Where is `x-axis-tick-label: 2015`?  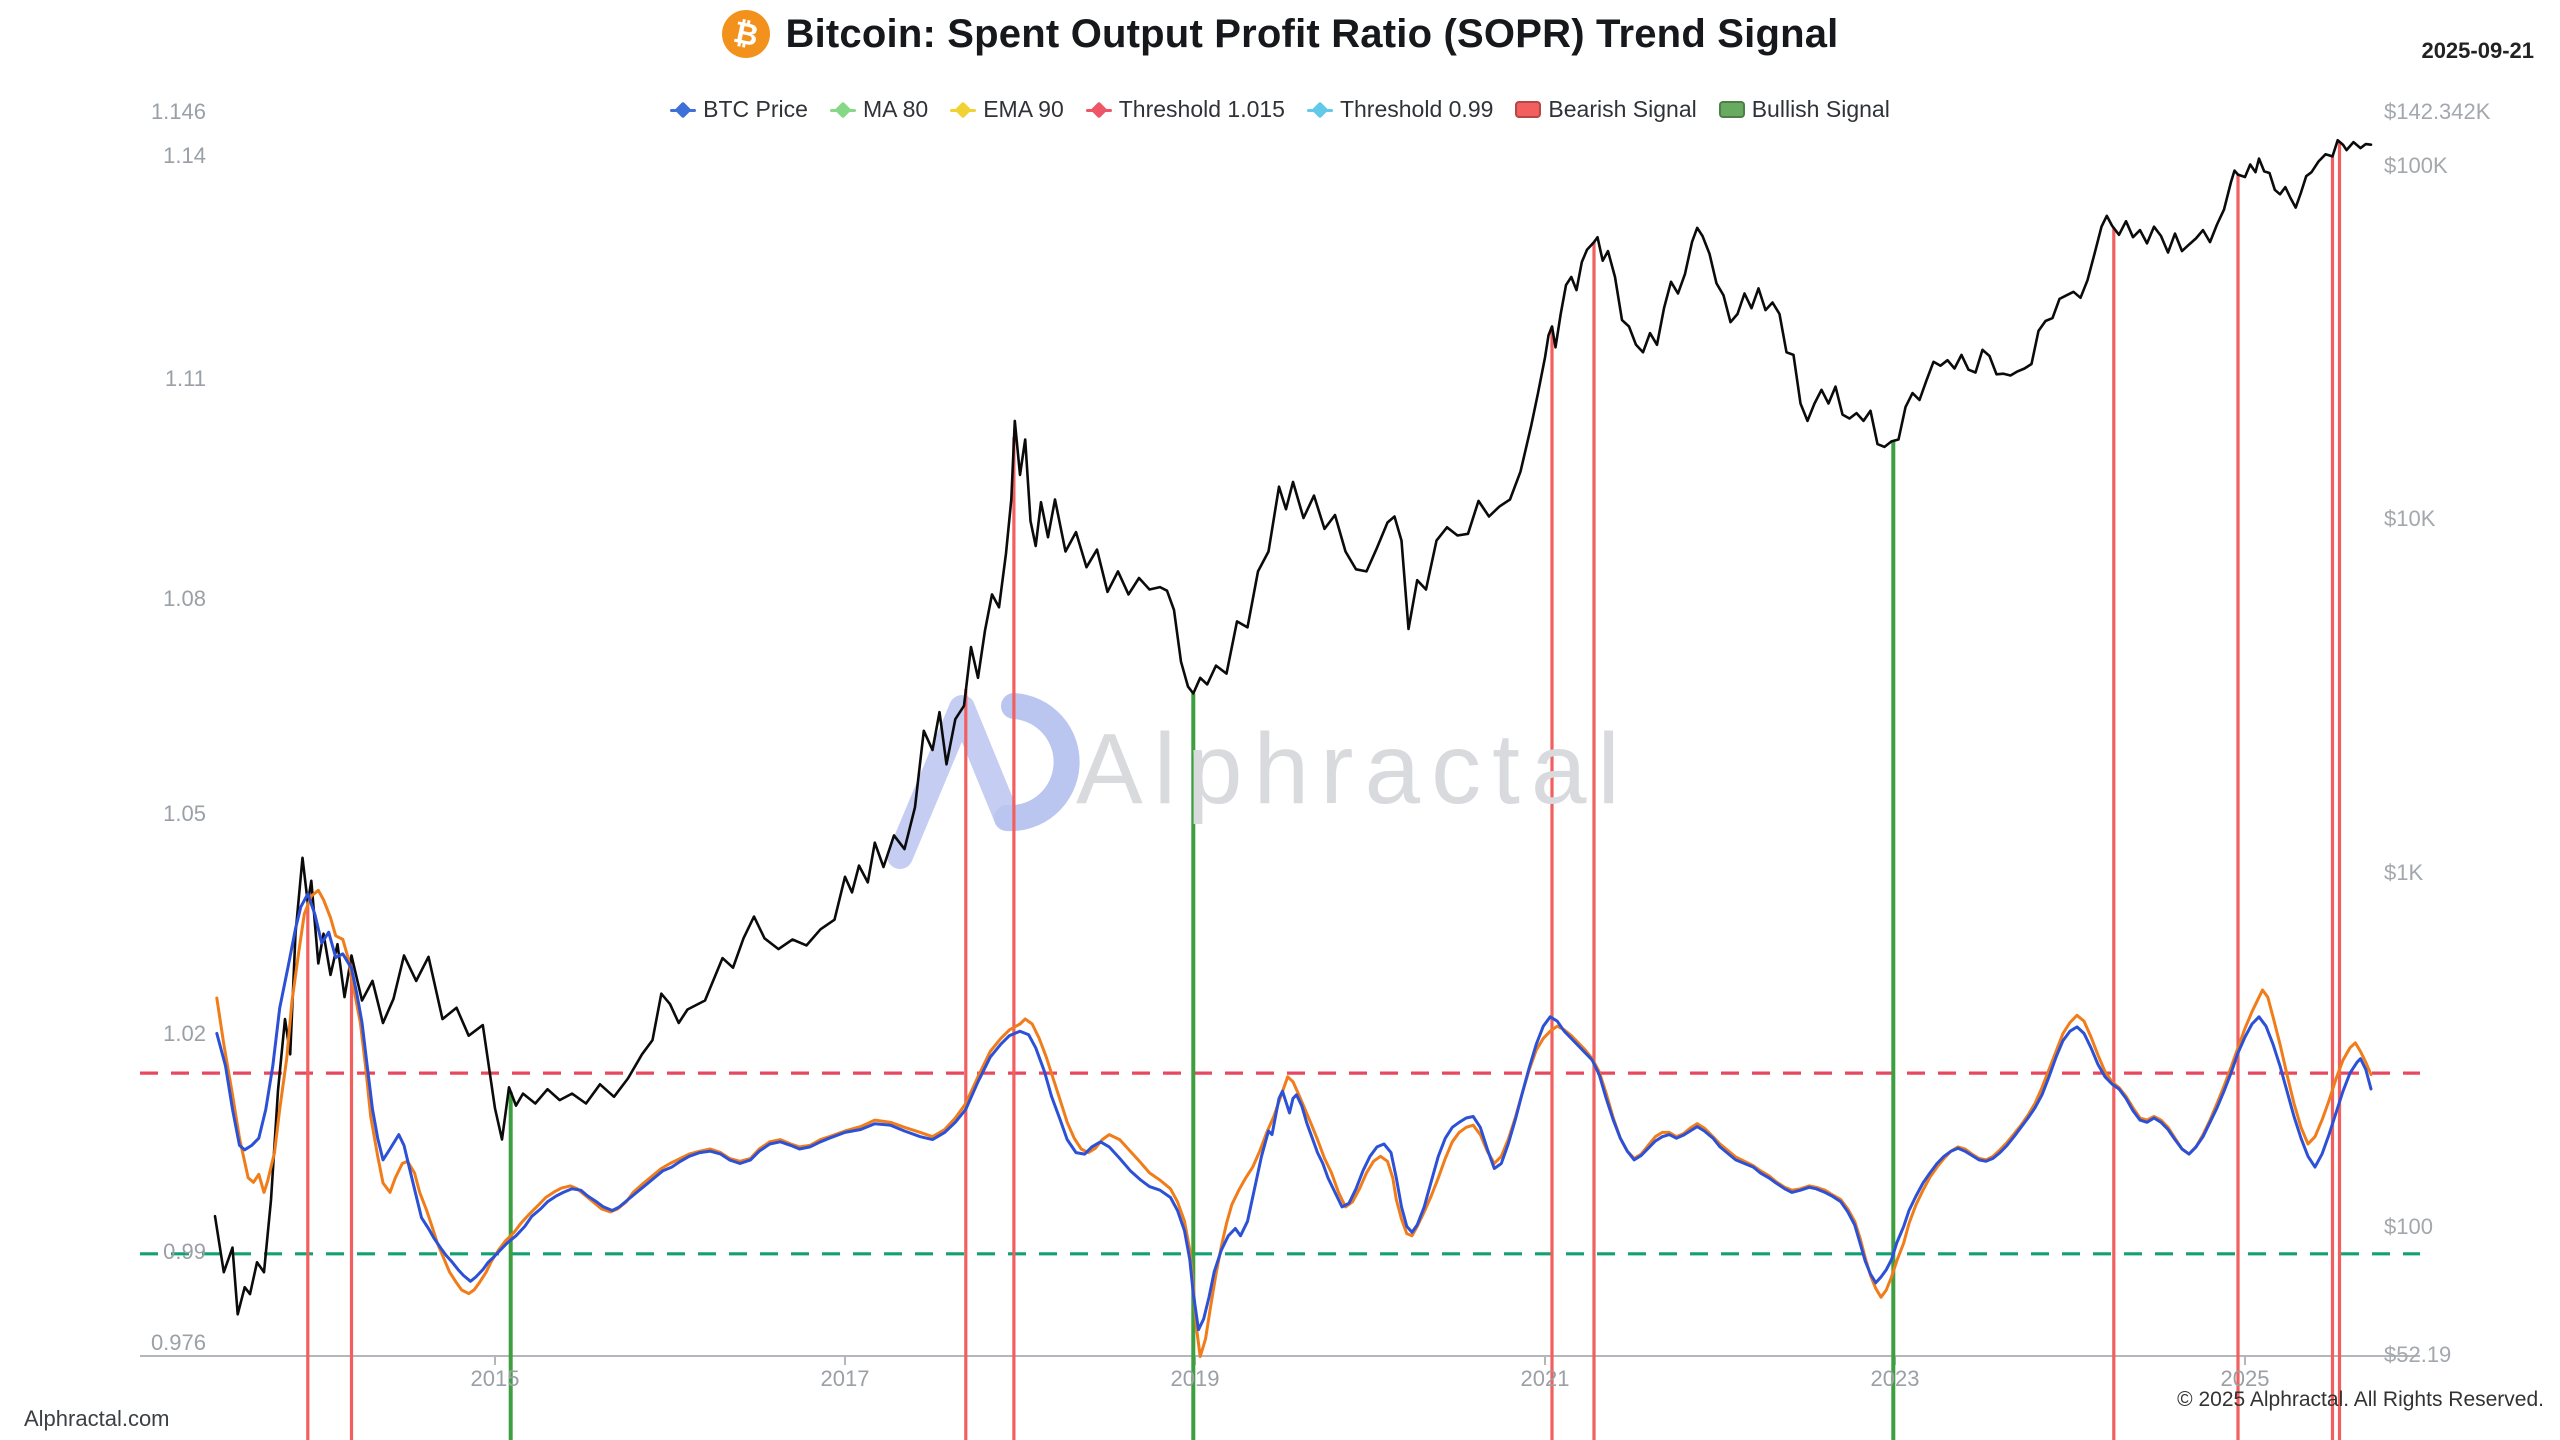
x-axis-tick-label: 2015 is located at coordinates (495, 1378).